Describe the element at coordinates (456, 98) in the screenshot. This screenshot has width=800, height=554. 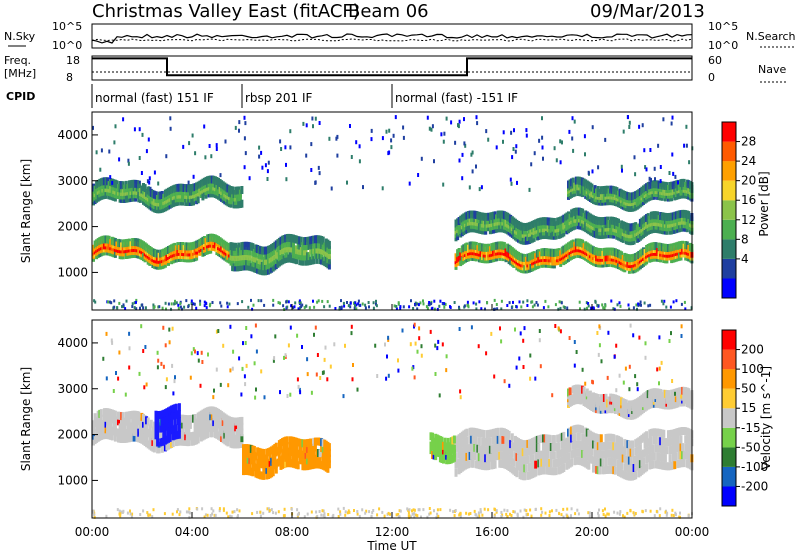
I see `cpid-segment-label: normal (fast) -151 IF` at that location.